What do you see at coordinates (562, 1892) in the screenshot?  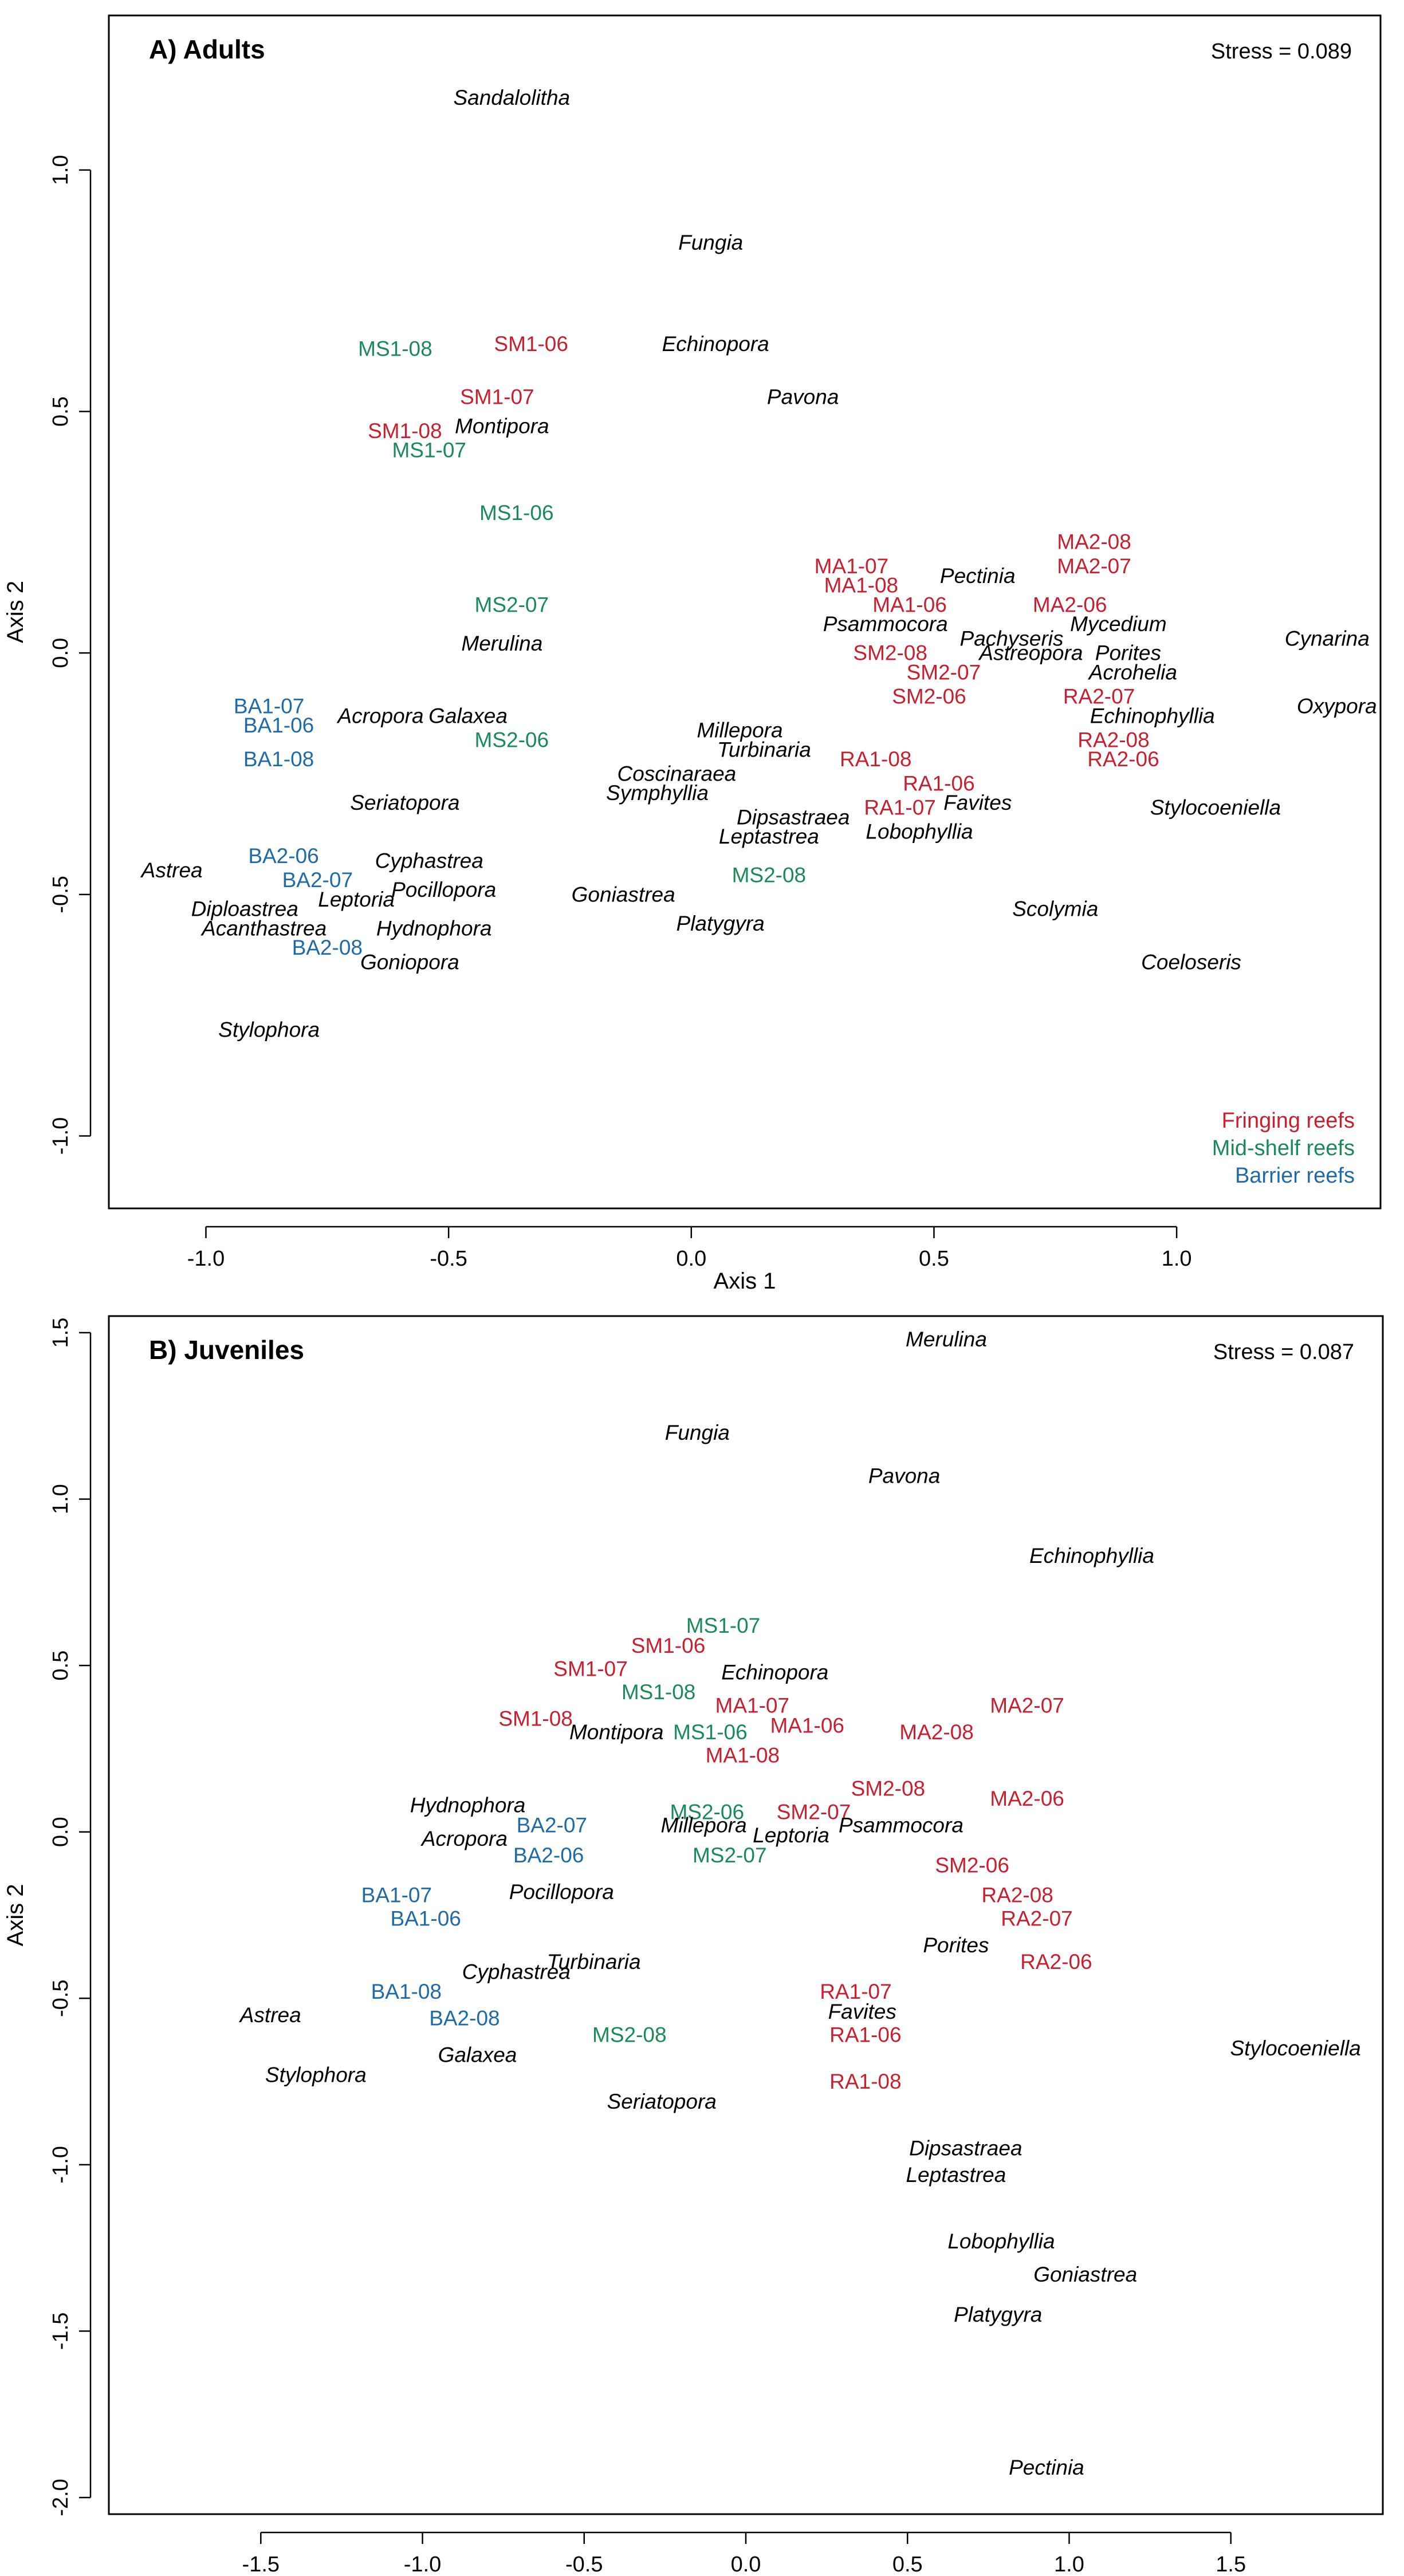 I see `genus-label: Pocillopora` at bounding box center [562, 1892].